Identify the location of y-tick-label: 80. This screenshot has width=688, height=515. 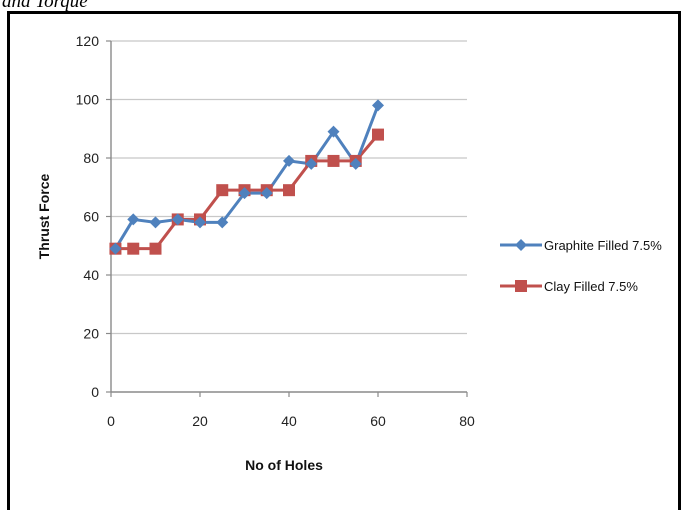
(91, 158).